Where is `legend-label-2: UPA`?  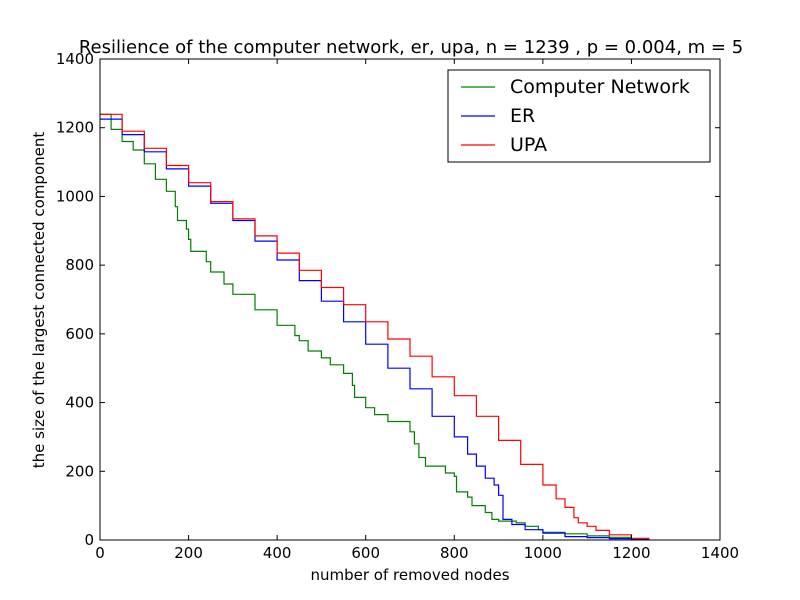
legend-label-2: UPA is located at coordinates (528, 145).